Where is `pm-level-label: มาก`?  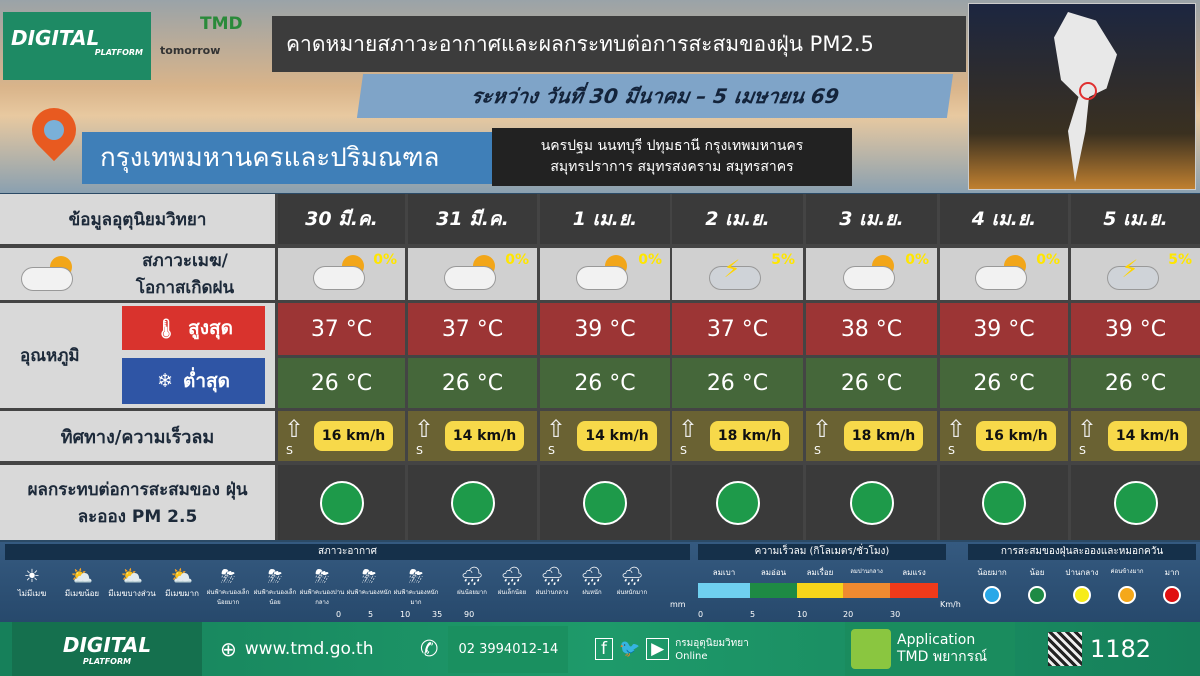 pm-level-label: มาก is located at coordinates (1172, 572).